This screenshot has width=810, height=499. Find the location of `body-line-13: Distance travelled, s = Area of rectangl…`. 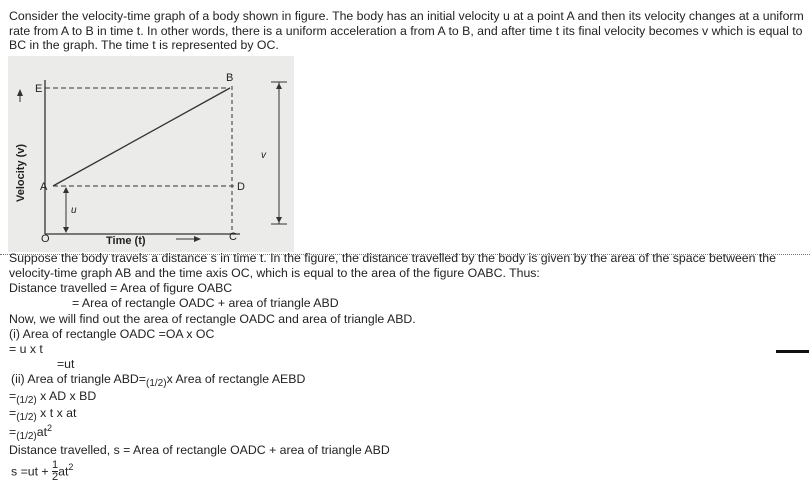

body-line-13: Distance travelled, s = Area of rectangl… is located at coordinates (199, 450).